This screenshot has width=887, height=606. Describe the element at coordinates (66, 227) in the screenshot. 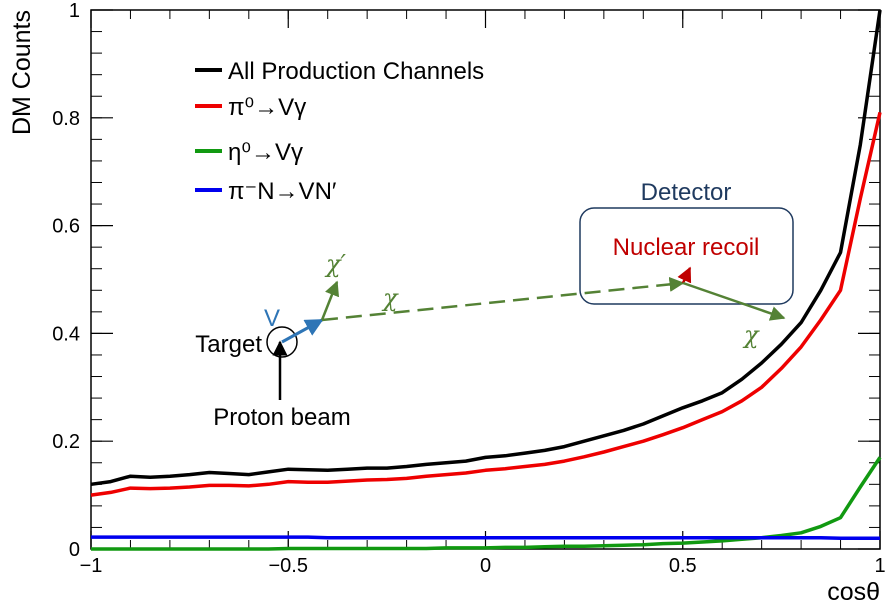

I see `y-tick-label: 0.6` at that location.